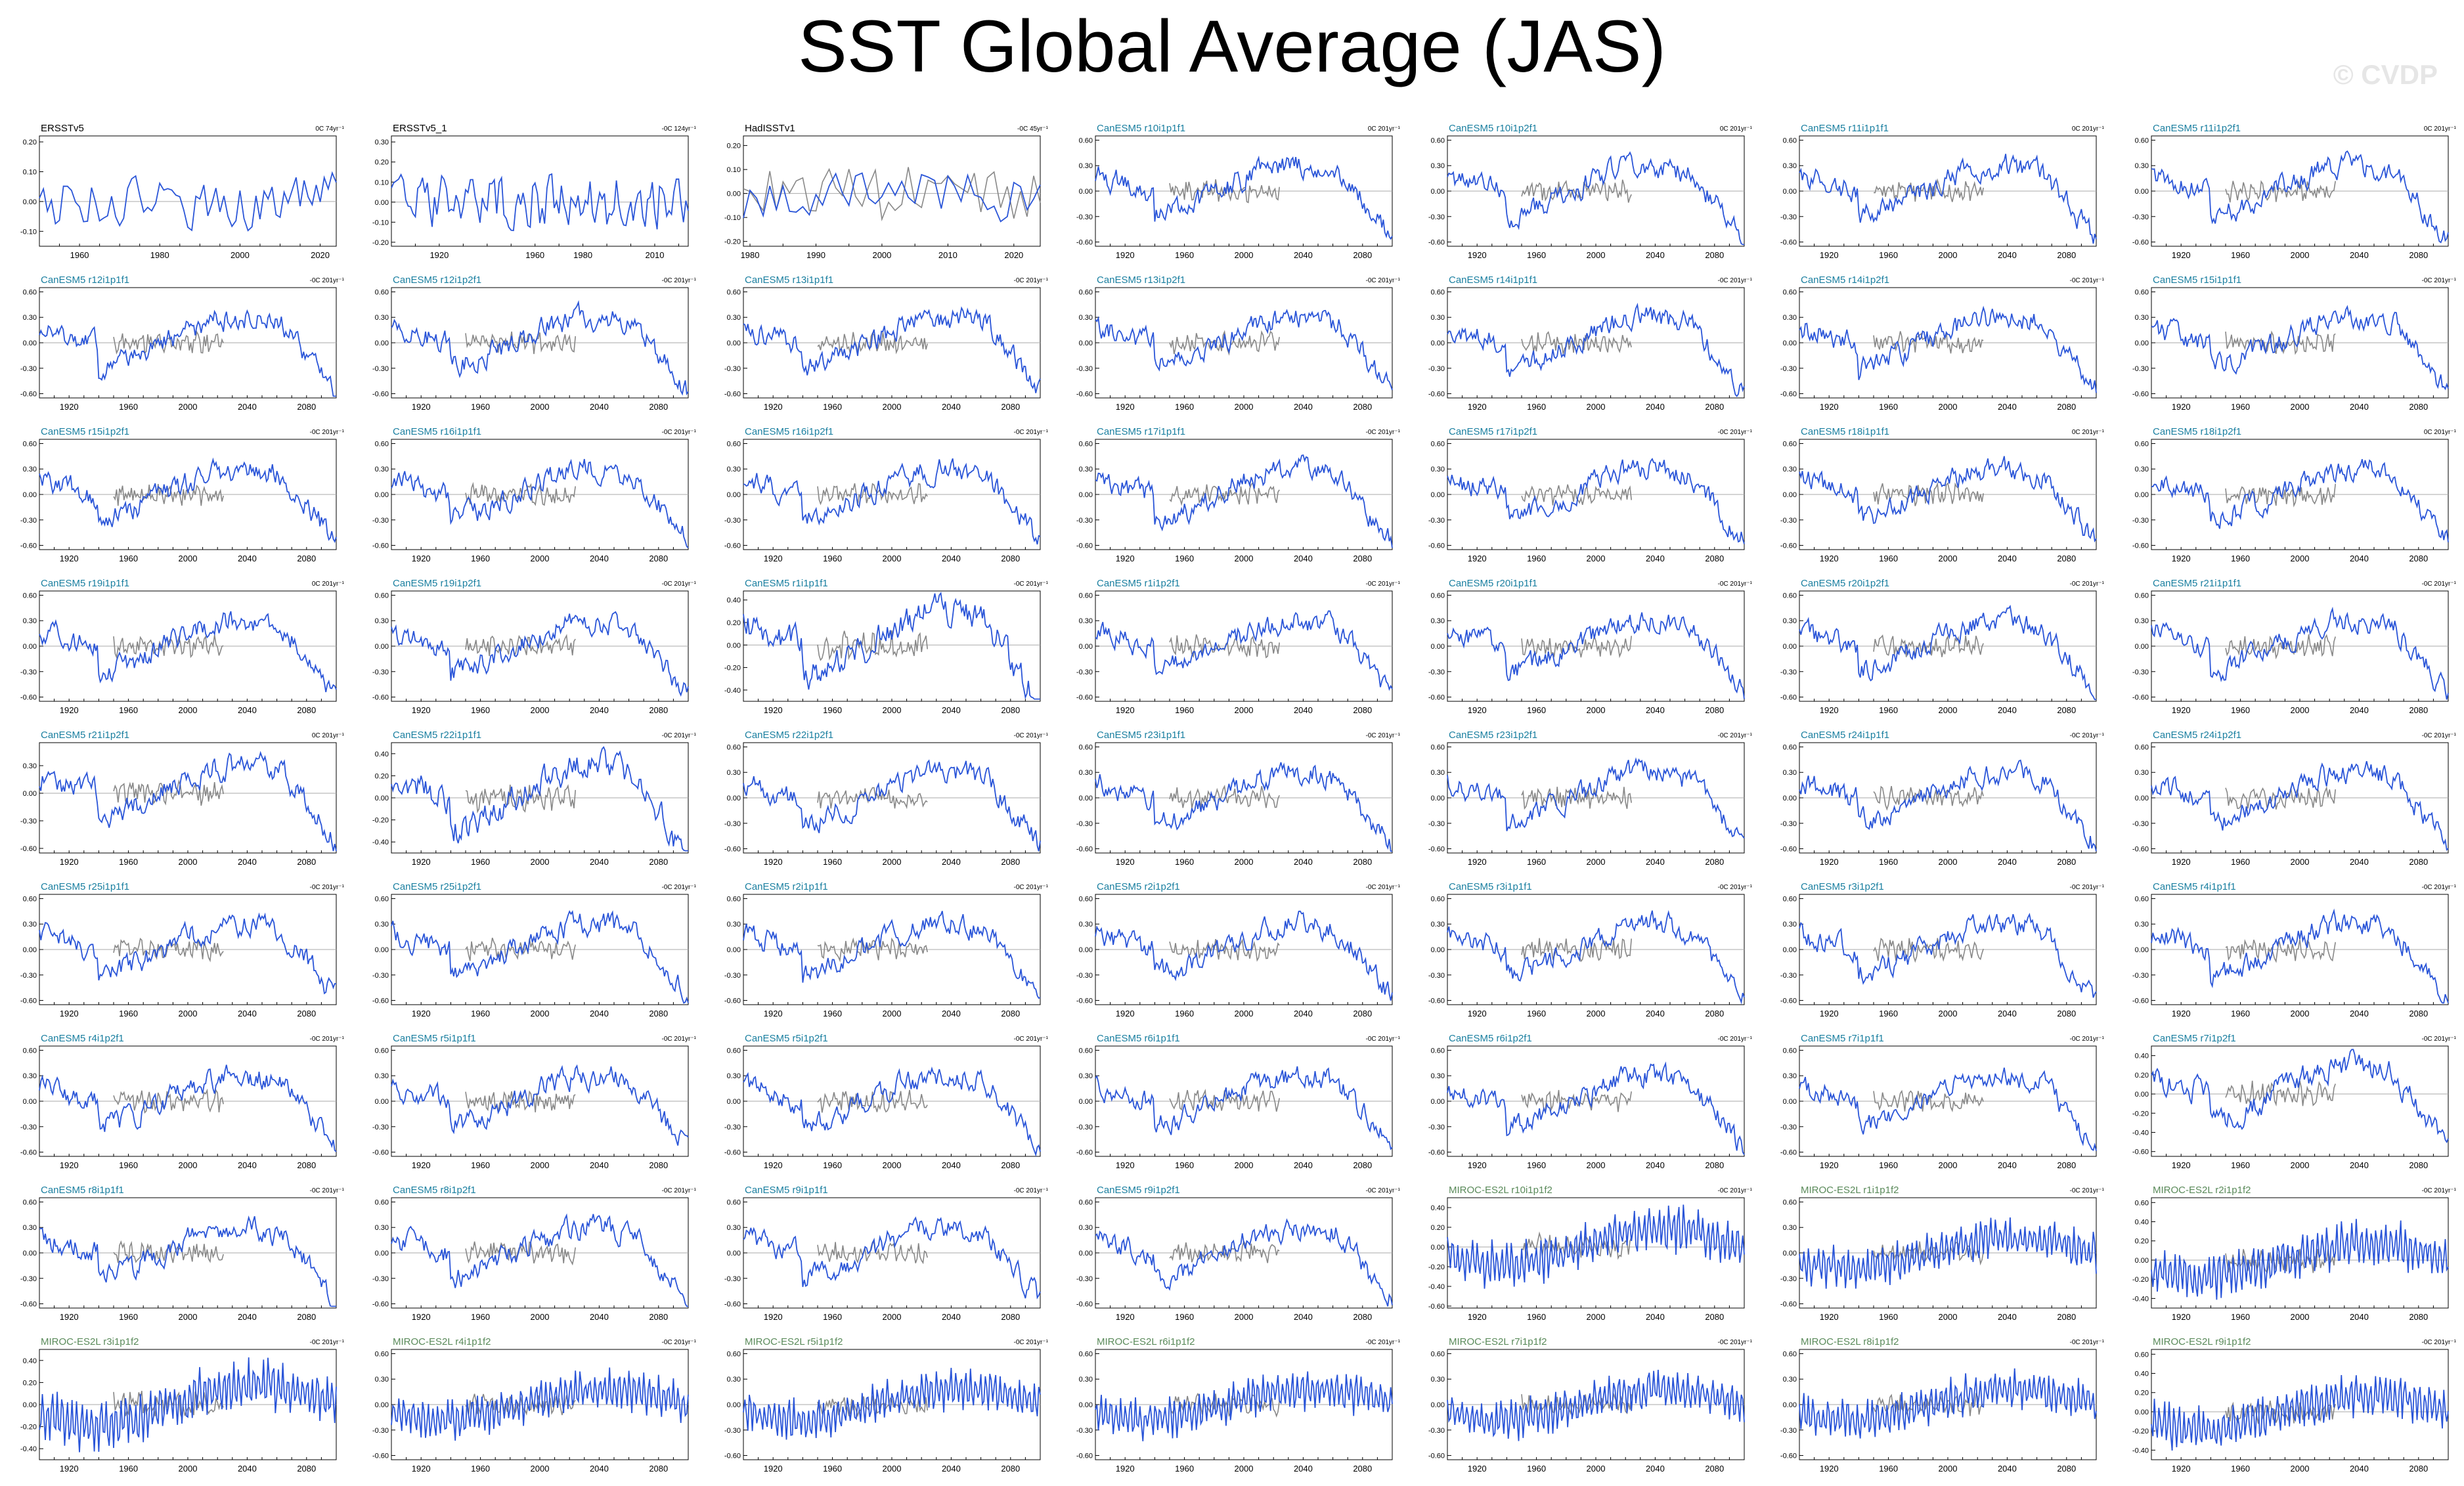 Image resolution: width=2464 pixels, height=1486 pixels. What do you see at coordinates (1494, 583) in the screenshot?
I see `panel-title: CanESM5 r20i1p1f1` at bounding box center [1494, 583].